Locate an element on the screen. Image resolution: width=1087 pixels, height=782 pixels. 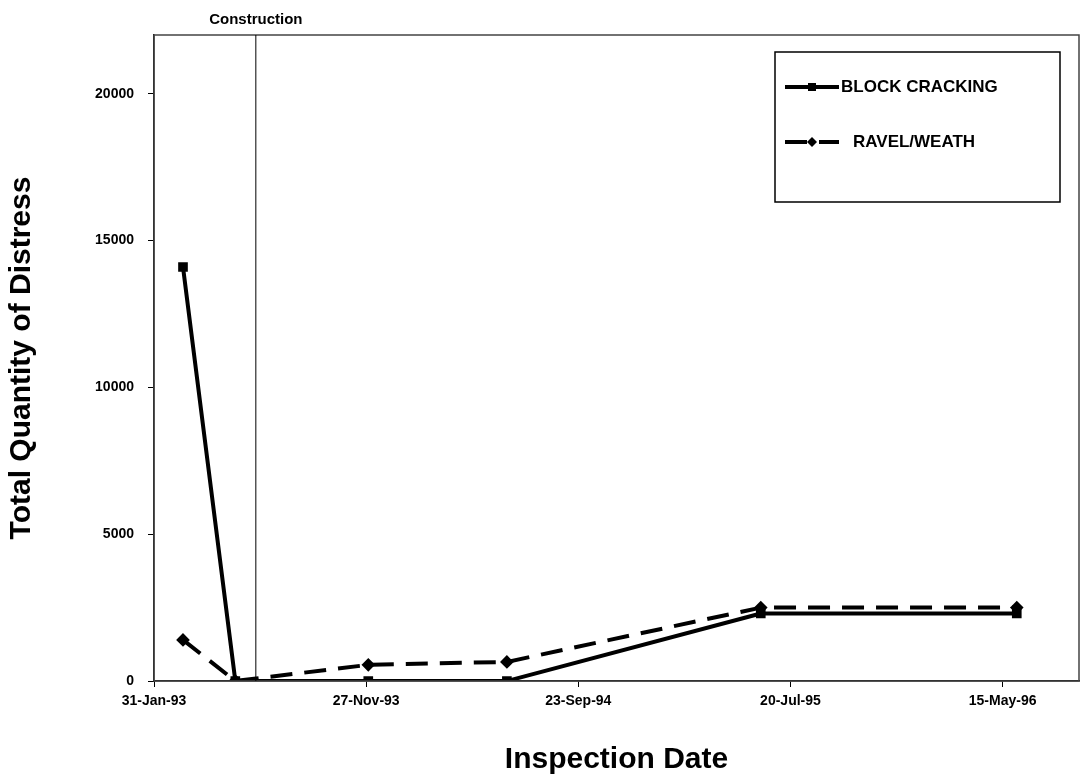
x-tick-label: 20-Jul-95 is located at coordinates (791, 700).